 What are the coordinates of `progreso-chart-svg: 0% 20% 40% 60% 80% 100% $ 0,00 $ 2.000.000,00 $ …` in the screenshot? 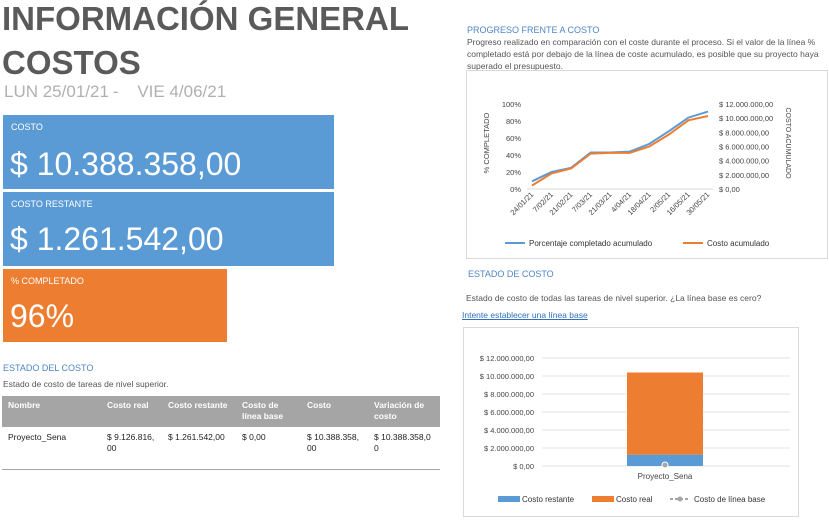 It's located at (636, 174).